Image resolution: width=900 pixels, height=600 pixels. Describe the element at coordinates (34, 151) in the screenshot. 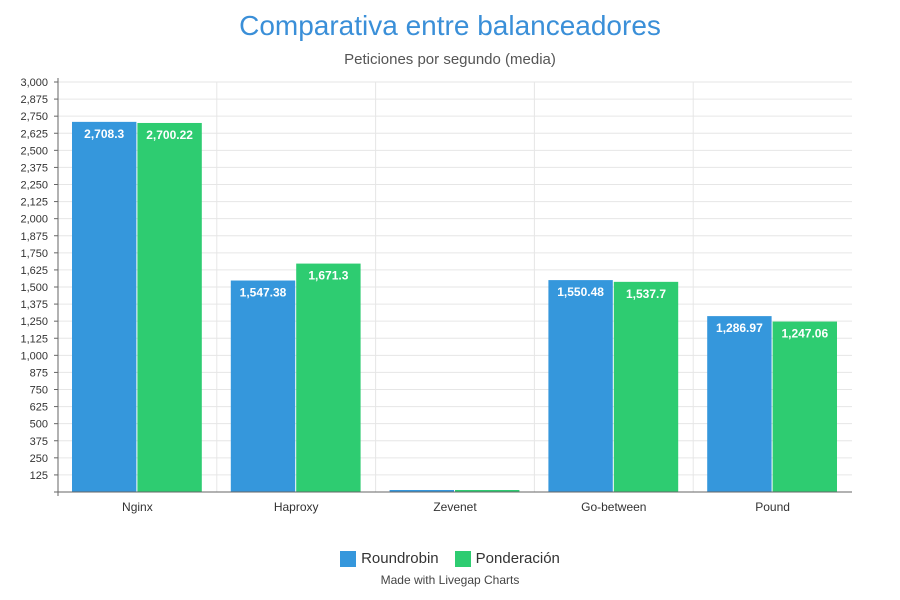

I see `y-tick-label: 2,500` at that location.